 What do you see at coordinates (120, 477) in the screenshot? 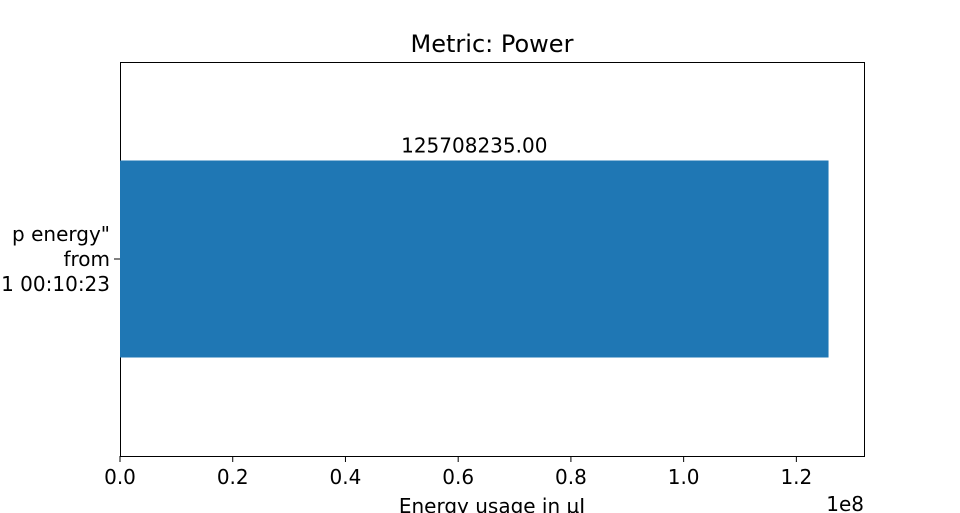
I see `x-tick-label: 0.0` at bounding box center [120, 477].